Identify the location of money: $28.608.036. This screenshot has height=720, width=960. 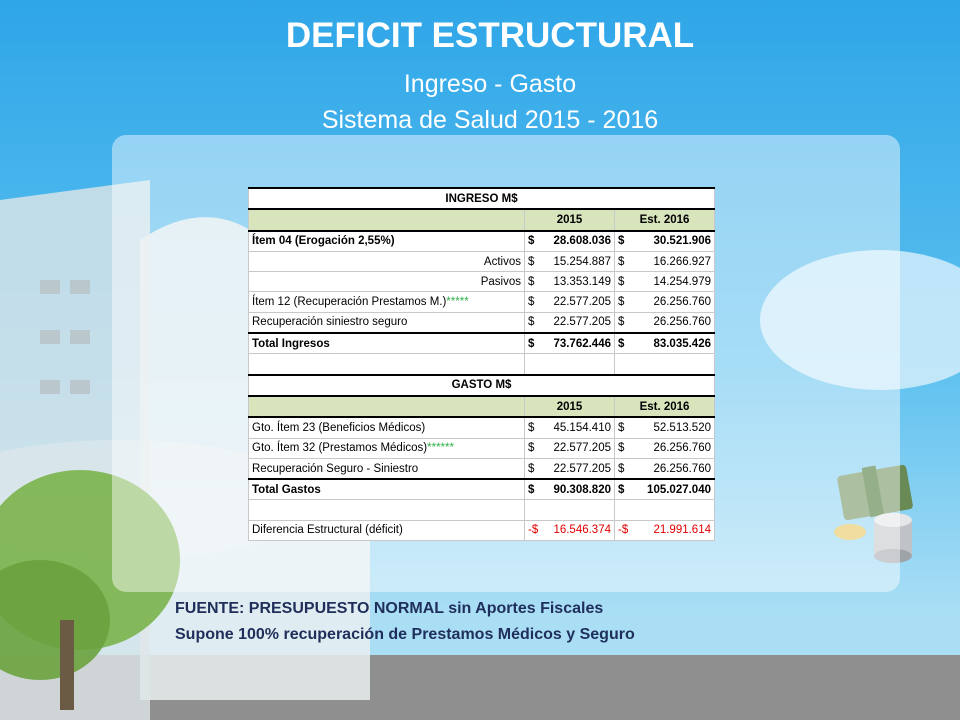
(569, 241).